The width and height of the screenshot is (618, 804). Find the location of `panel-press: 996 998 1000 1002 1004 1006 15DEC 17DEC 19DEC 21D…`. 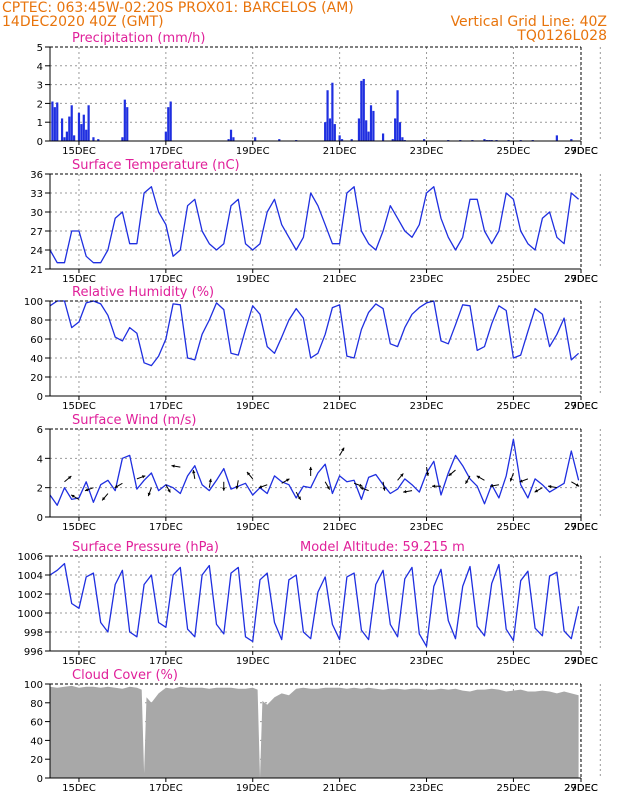

panel-press: 996 998 1000 1002 1004 1006 15DEC 17DEC 19DEC 21D… is located at coordinates (309, 603).